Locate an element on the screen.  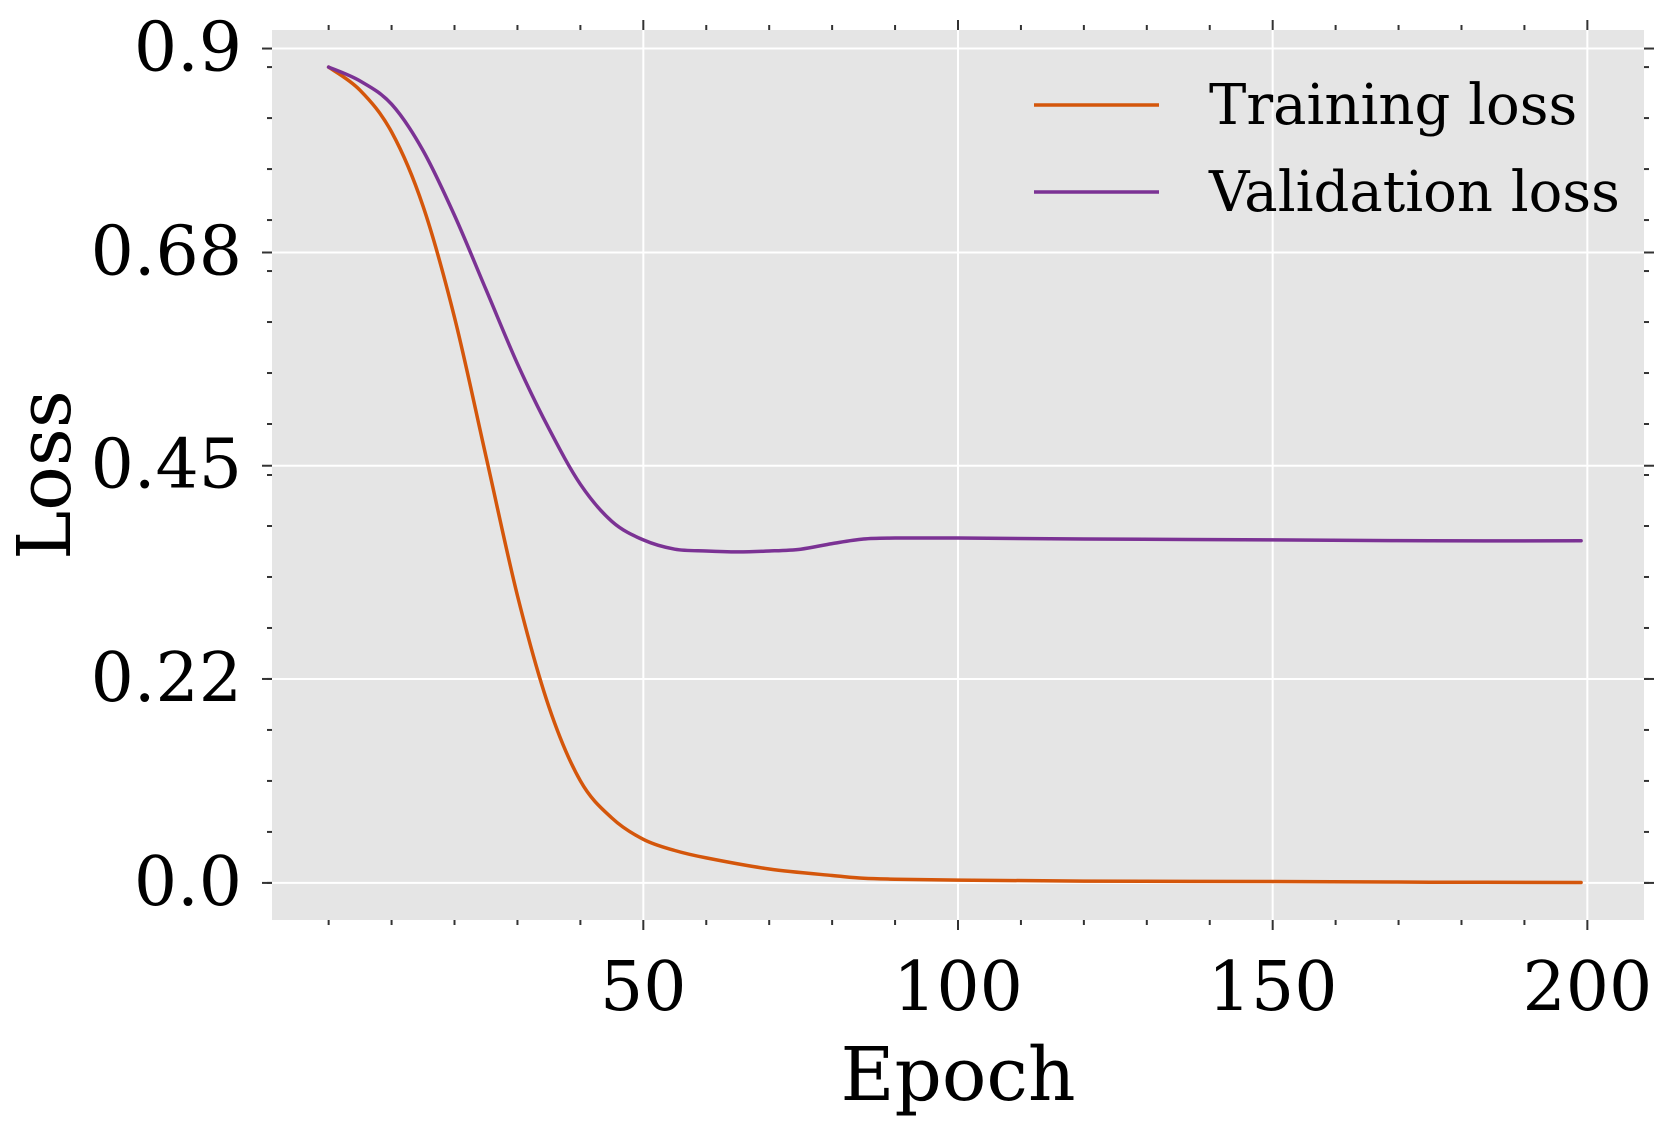
x-axis-title: Epoch is located at coordinates (957, 1075).